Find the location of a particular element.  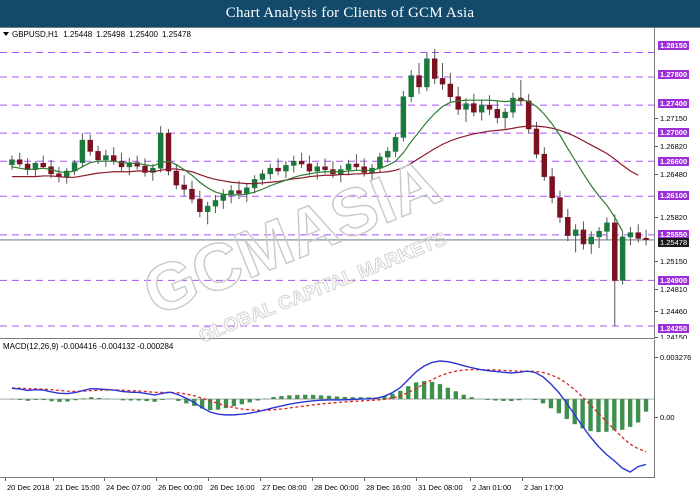

price-axis-label: 1.27150 is located at coordinates (674, 118).